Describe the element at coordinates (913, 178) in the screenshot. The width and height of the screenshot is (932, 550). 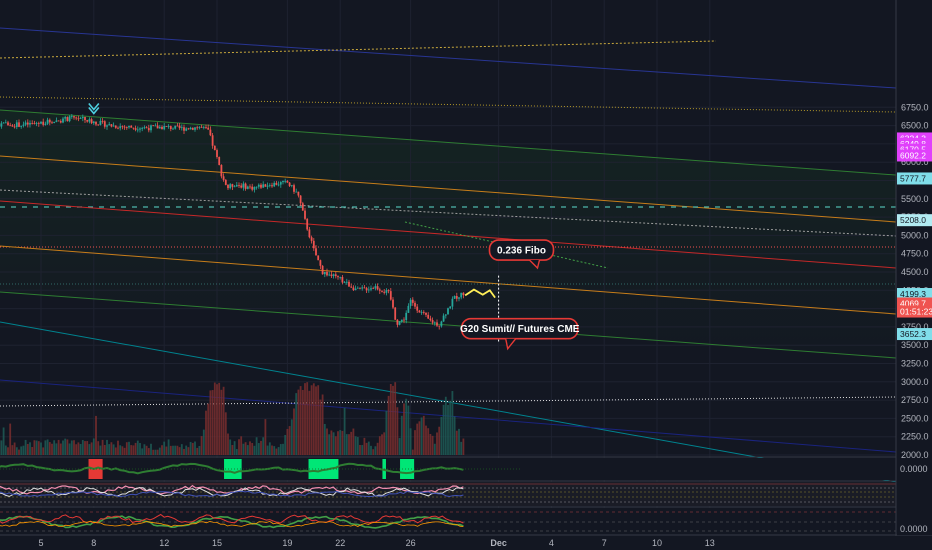
I see `price-badge-text: 5777.7` at that location.